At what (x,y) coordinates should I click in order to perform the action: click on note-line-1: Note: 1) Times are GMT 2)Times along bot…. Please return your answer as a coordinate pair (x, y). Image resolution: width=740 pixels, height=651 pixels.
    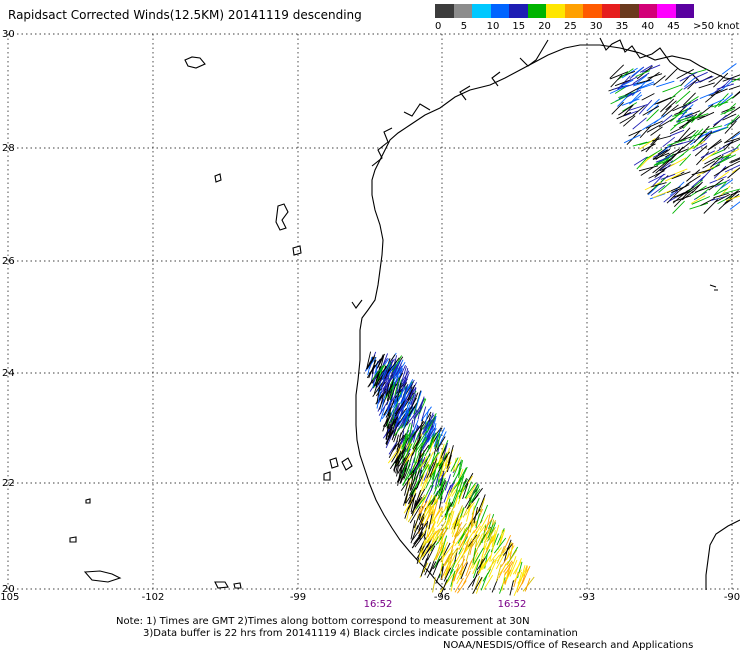
    Looking at the image, I should click on (323, 621).